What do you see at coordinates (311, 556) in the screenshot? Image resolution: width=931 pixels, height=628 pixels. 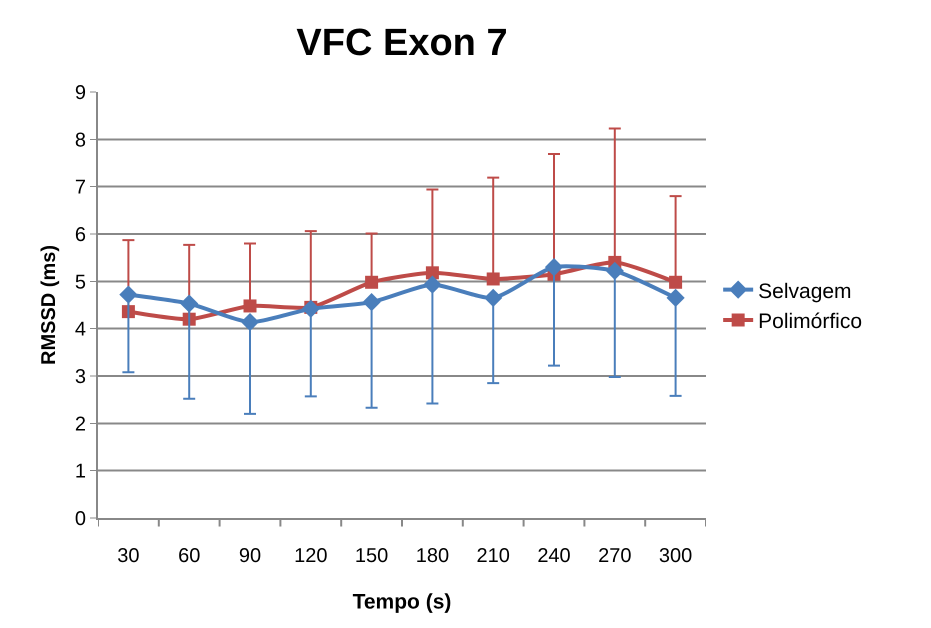 I see `x-tick-label: 120` at bounding box center [311, 556].